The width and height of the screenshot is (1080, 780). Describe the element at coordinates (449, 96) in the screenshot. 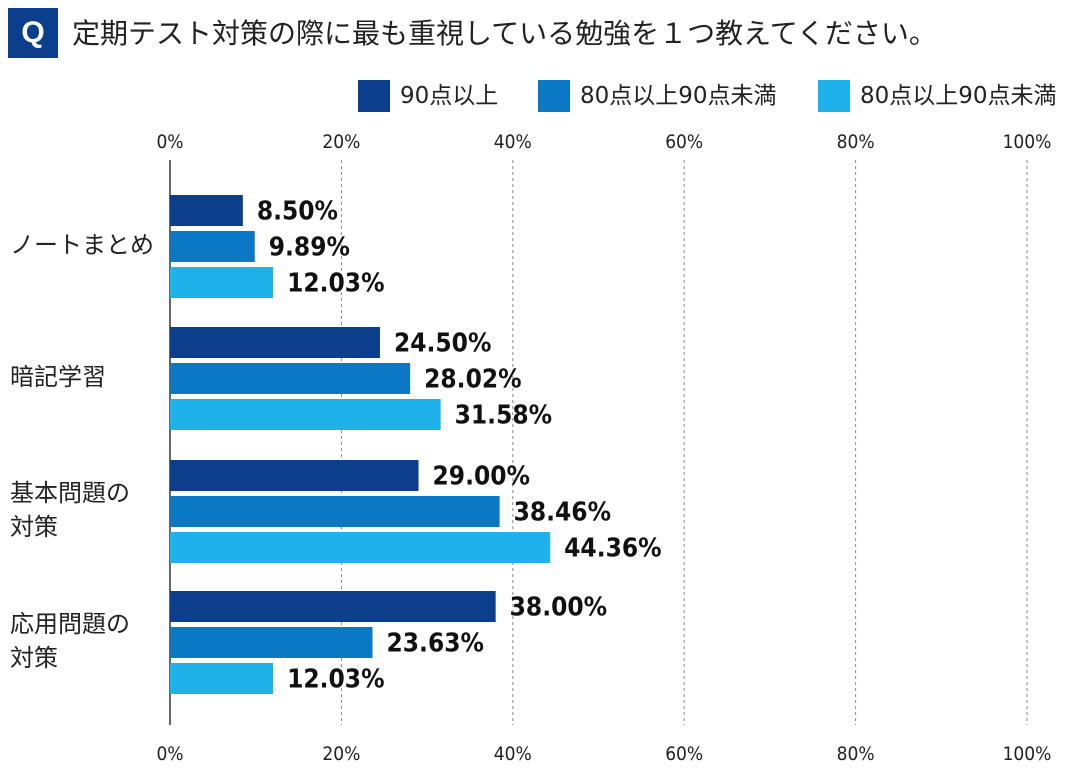

I see `legend-label-series-1: 90点以上` at that location.